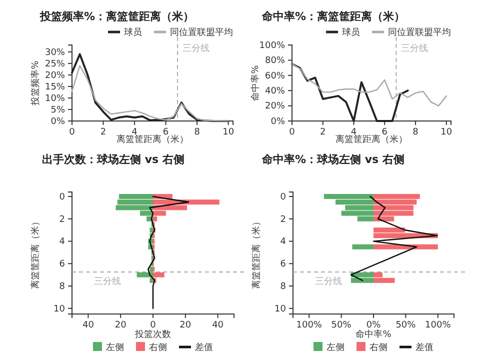  What do you see at coordinates (374, 334) in the screenshot?
I see `x-axis-title: 命中率%` at bounding box center [374, 334].